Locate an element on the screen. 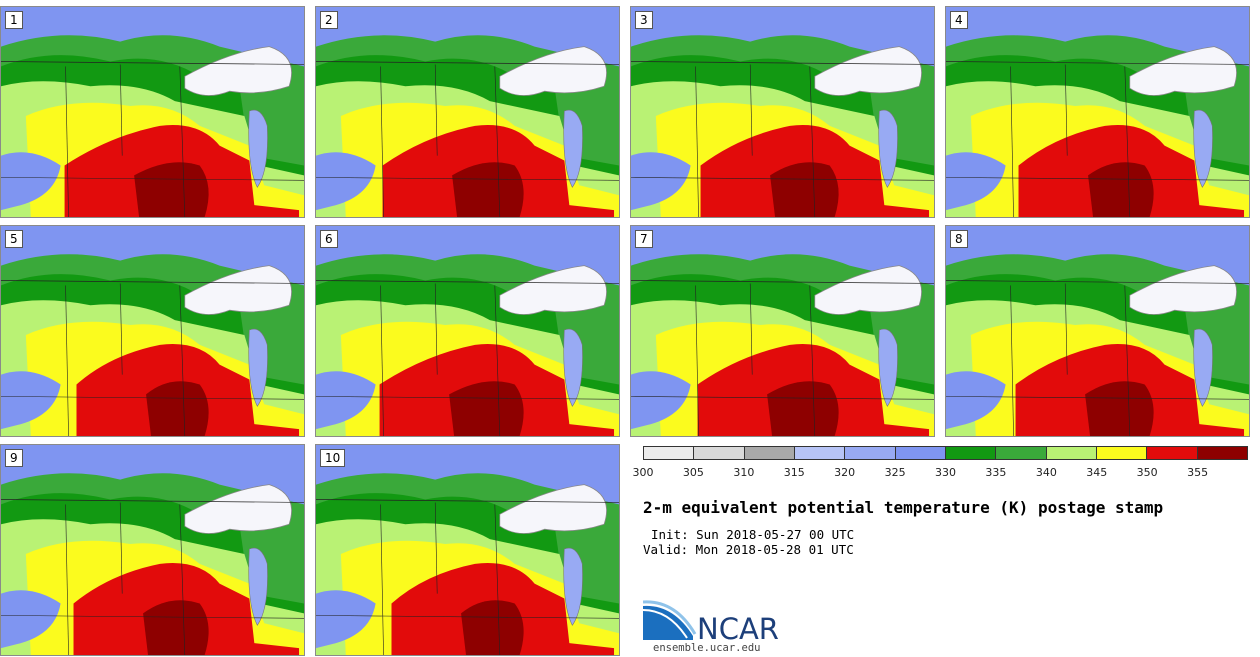 The image size is (1260, 657). panel-number: 9 is located at coordinates (14, 458).